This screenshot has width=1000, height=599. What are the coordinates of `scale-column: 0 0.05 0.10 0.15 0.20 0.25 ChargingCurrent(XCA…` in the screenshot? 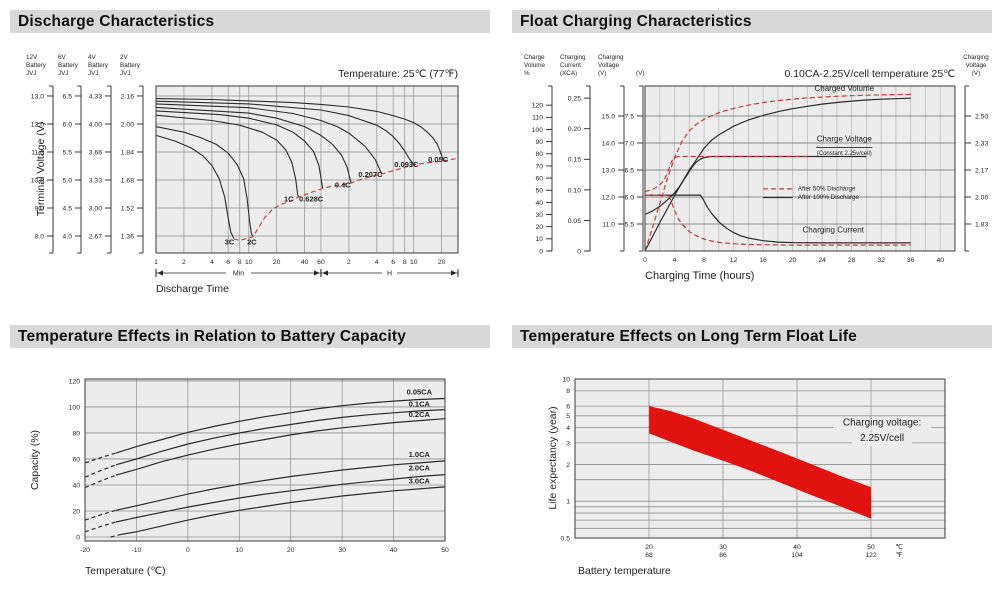 It's located at (575, 154).